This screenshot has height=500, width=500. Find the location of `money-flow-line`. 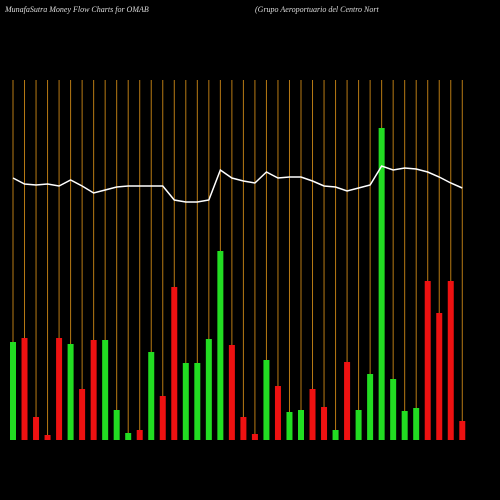

money-flow-line is located at coordinates (237, 184).